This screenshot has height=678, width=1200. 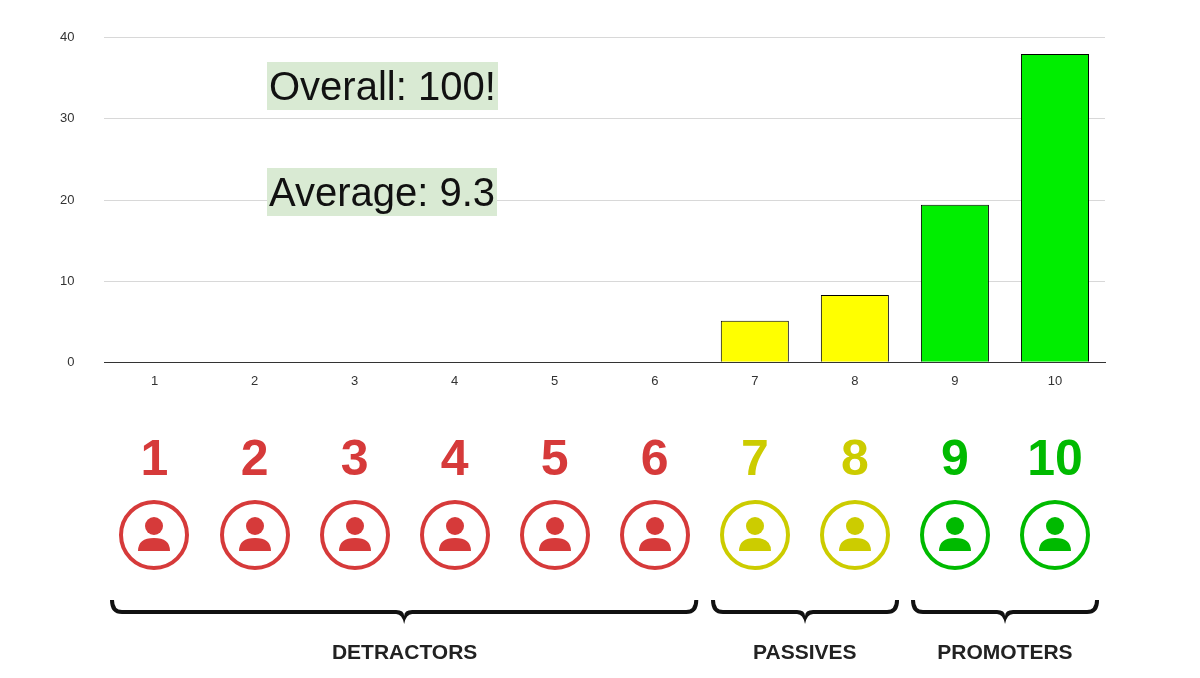 I want to click on y-tick-label: 30, so click(x=67, y=118).